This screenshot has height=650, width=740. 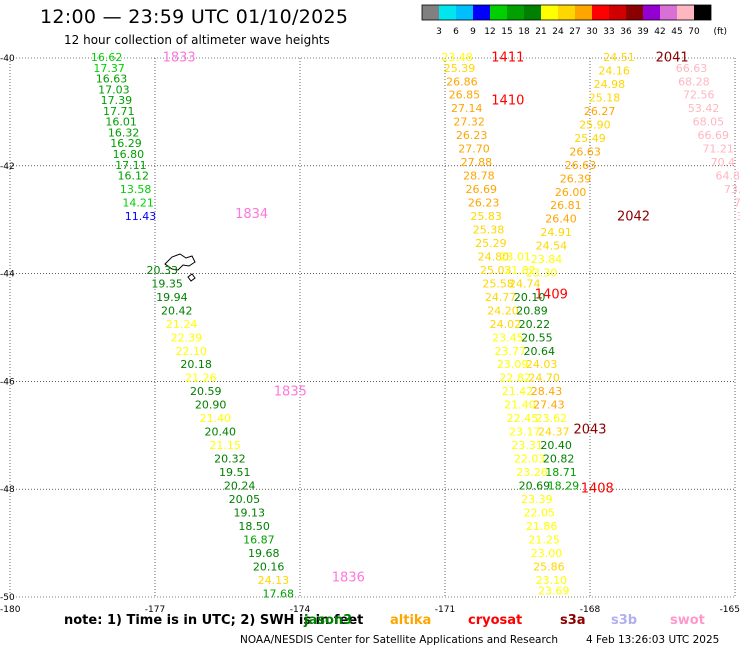 What do you see at coordinates (633, 217) in the screenshot?
I see `pass-time-label: 2042` at bounding box center [633, 217].